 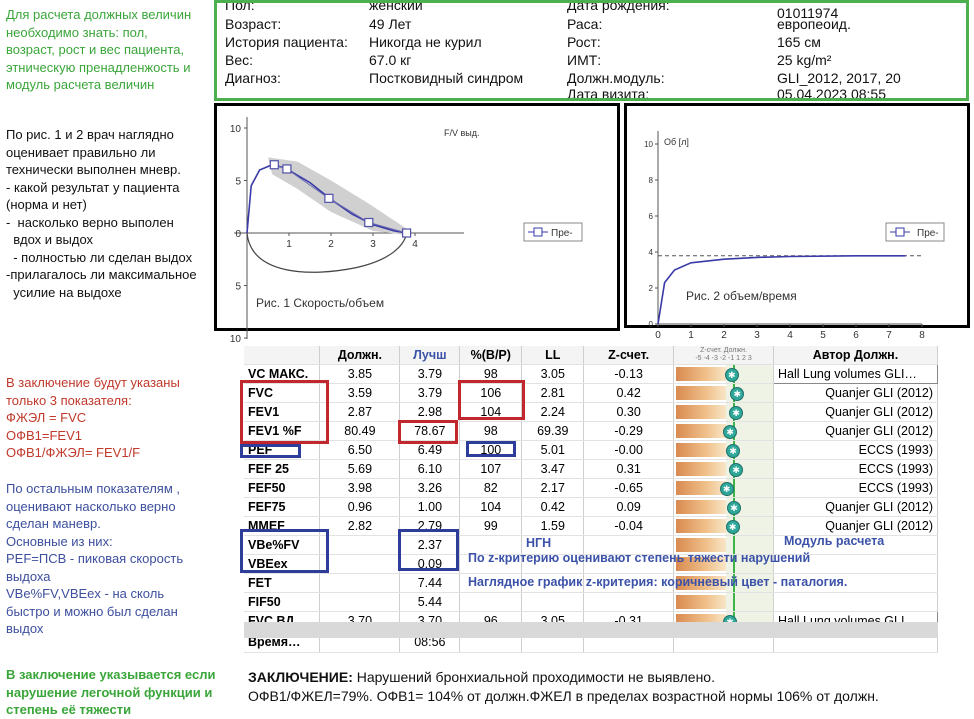 I want to click on best-value: 3.79, so click(x=430, y=374).